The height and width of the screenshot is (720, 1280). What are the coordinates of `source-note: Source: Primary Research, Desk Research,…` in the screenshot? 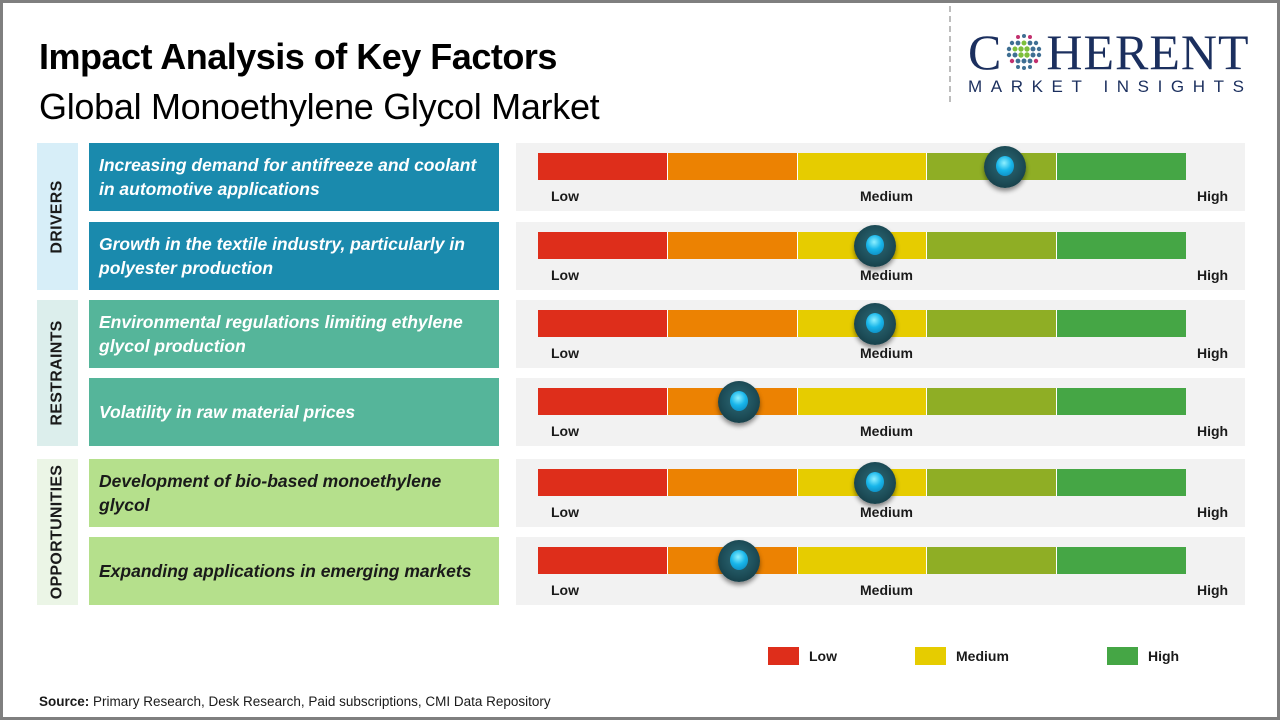 It's located at (295, 701).